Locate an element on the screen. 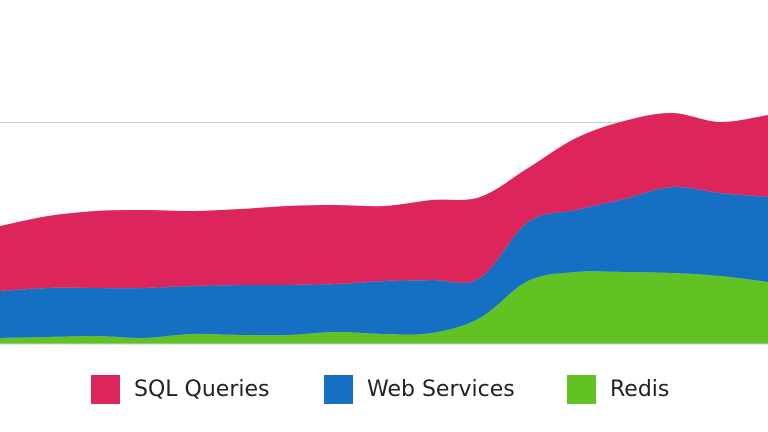  legend-label: Redis is located at coordinates (639, 389).